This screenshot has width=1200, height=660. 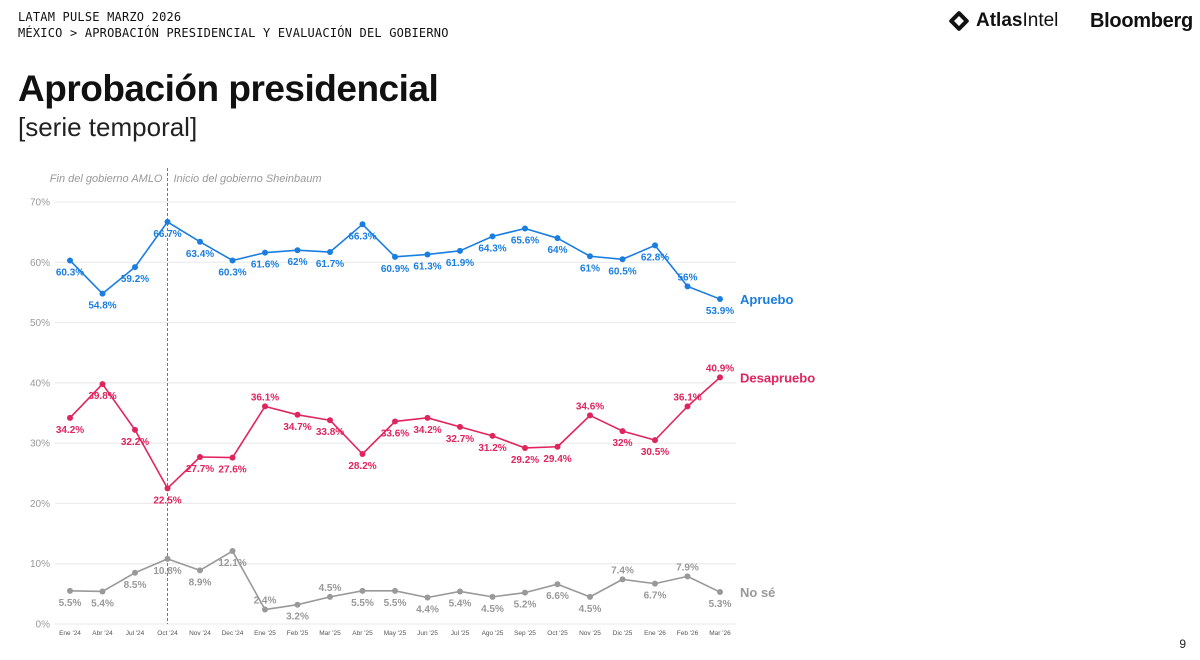 I want to click on data-label: 64.3%, so click(x=492, y=248).